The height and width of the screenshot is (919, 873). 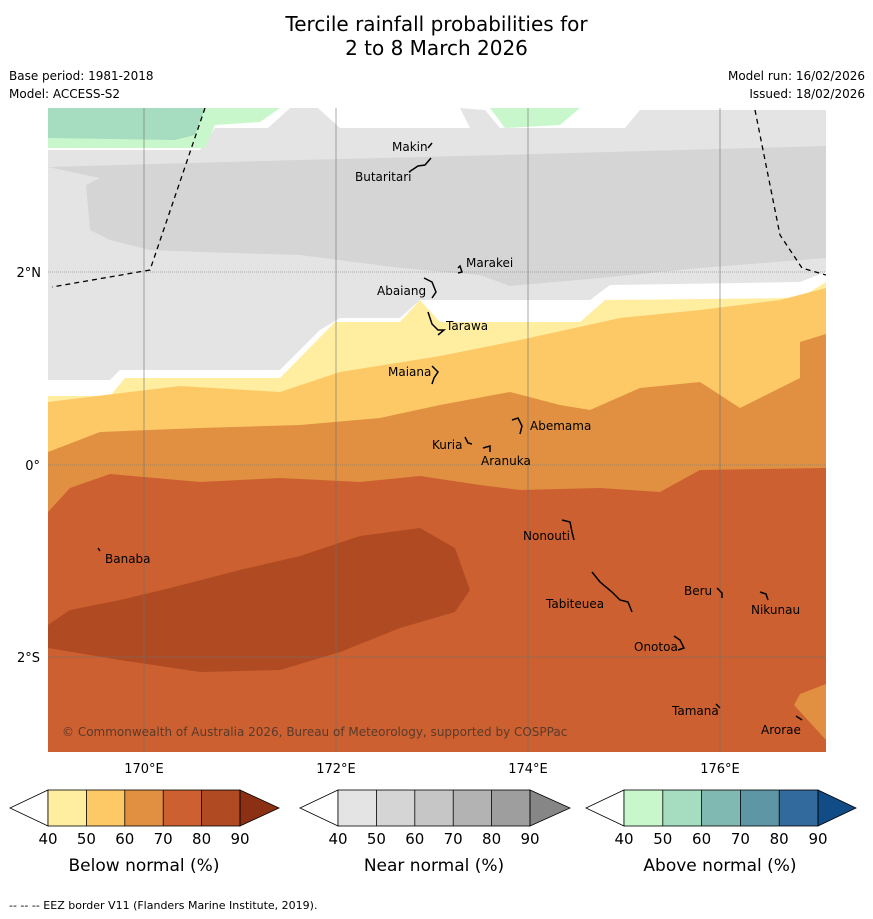 I want to click on colorbar-near-normal, so click(x=435, y=808).